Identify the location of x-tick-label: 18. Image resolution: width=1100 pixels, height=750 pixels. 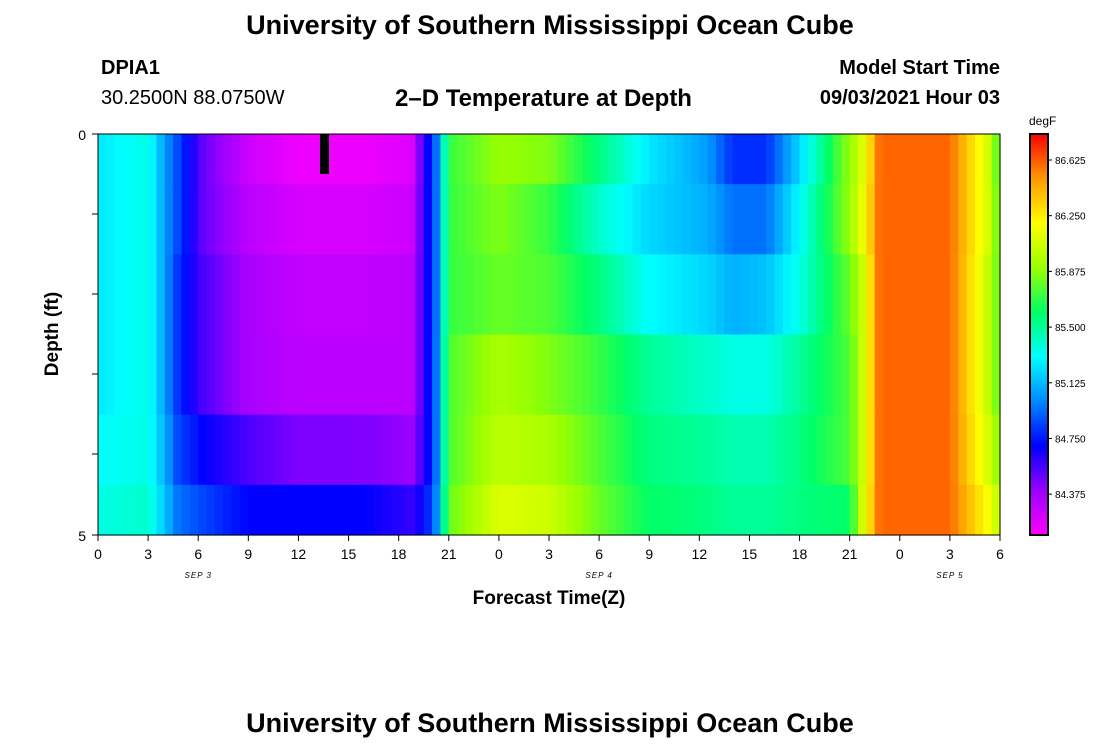
(800, 554).